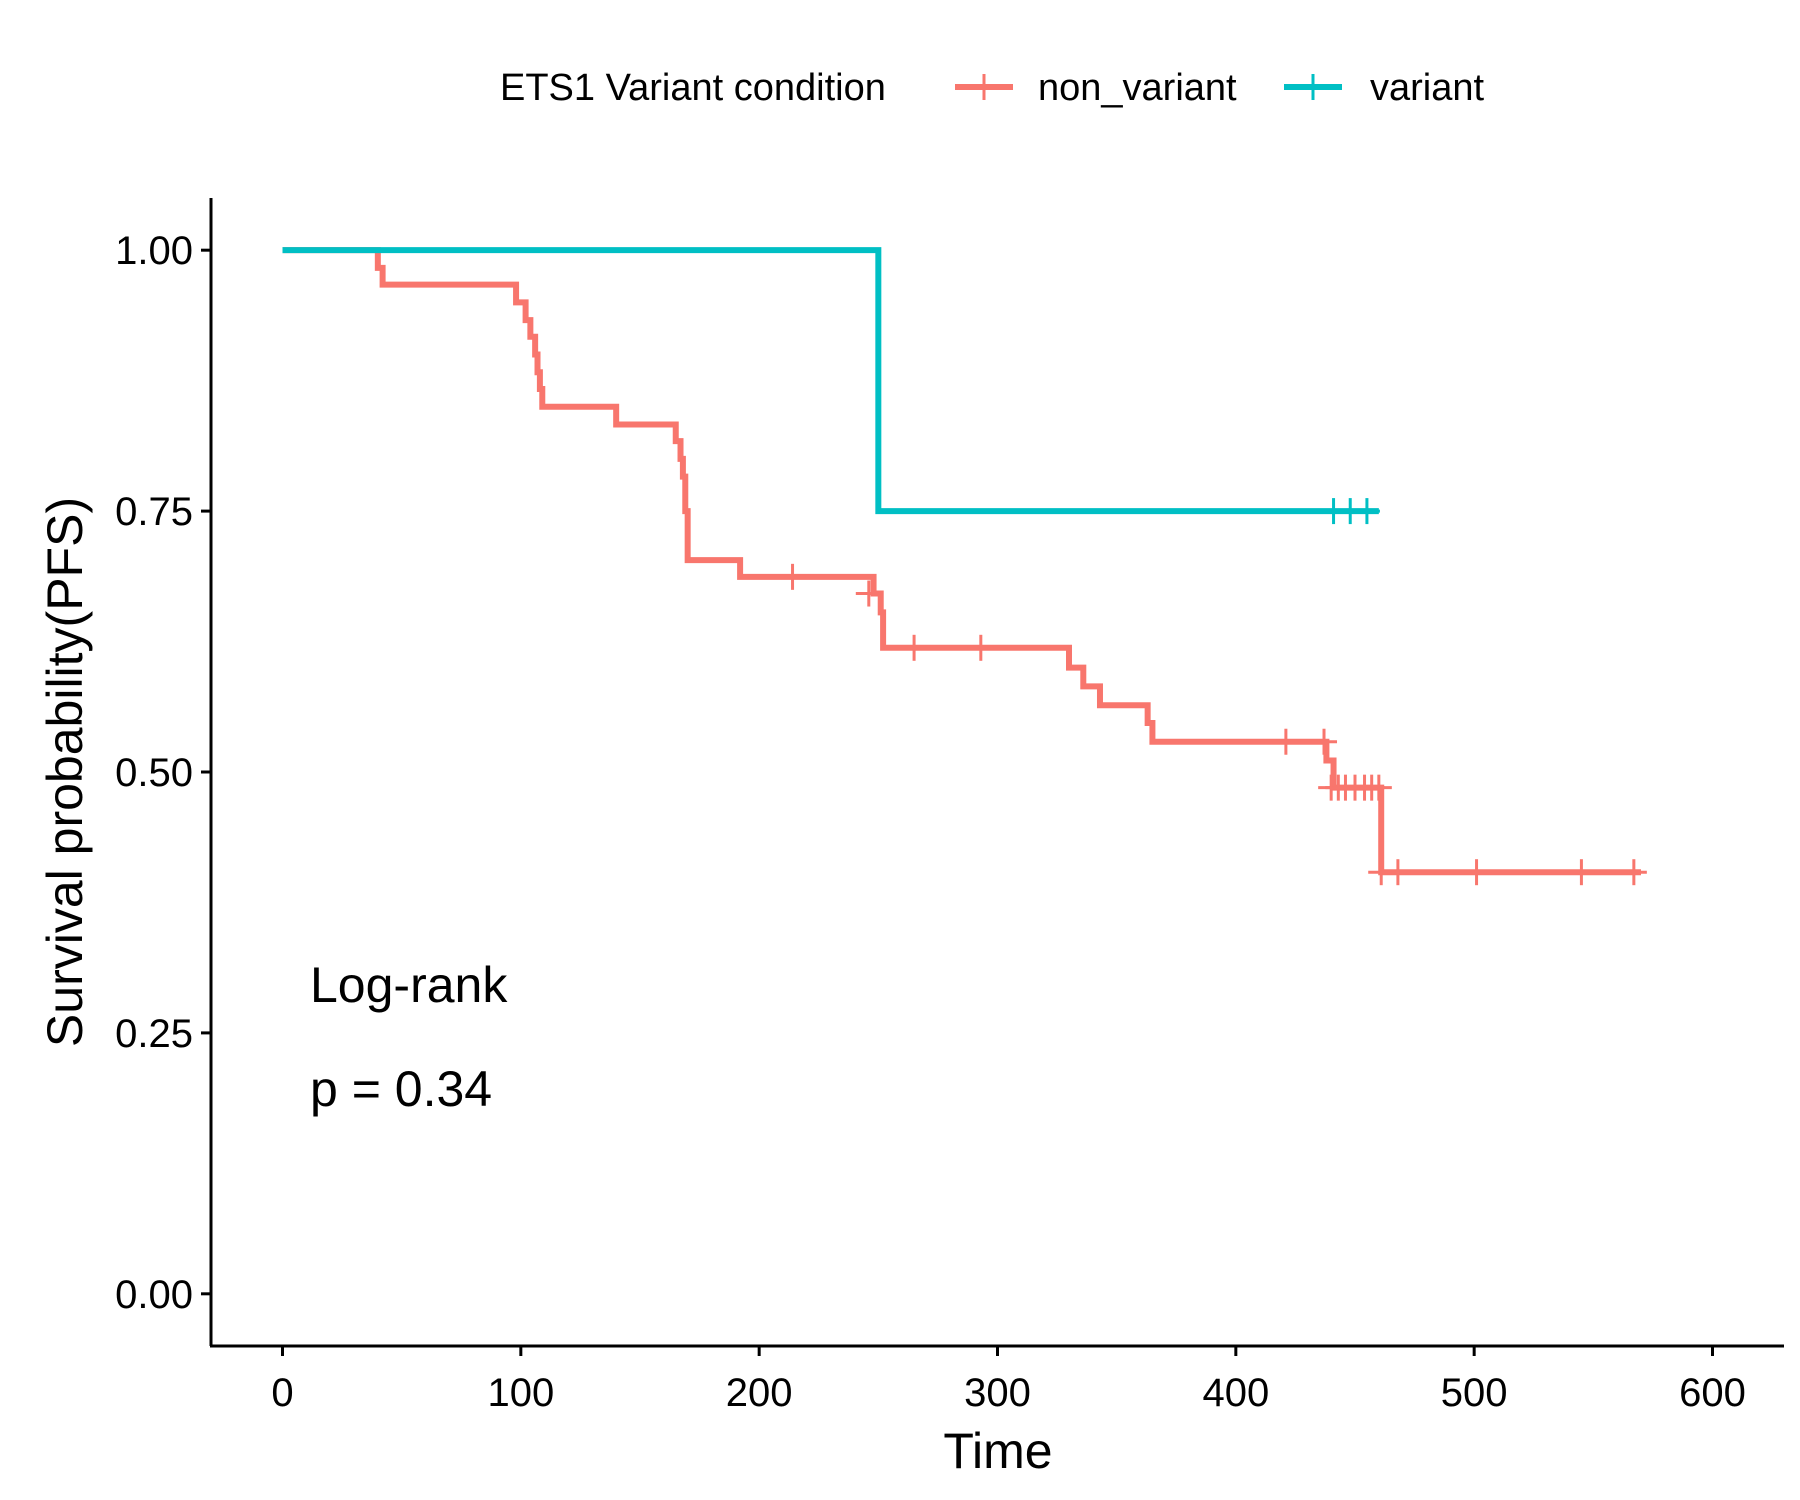 Image resolution: width=1800 pixels, height=1500 pixels. Describe the element at coordinates (65, 772) in the screenshot. I see `y-axis-title: Survival probability(PFS)` at that location.